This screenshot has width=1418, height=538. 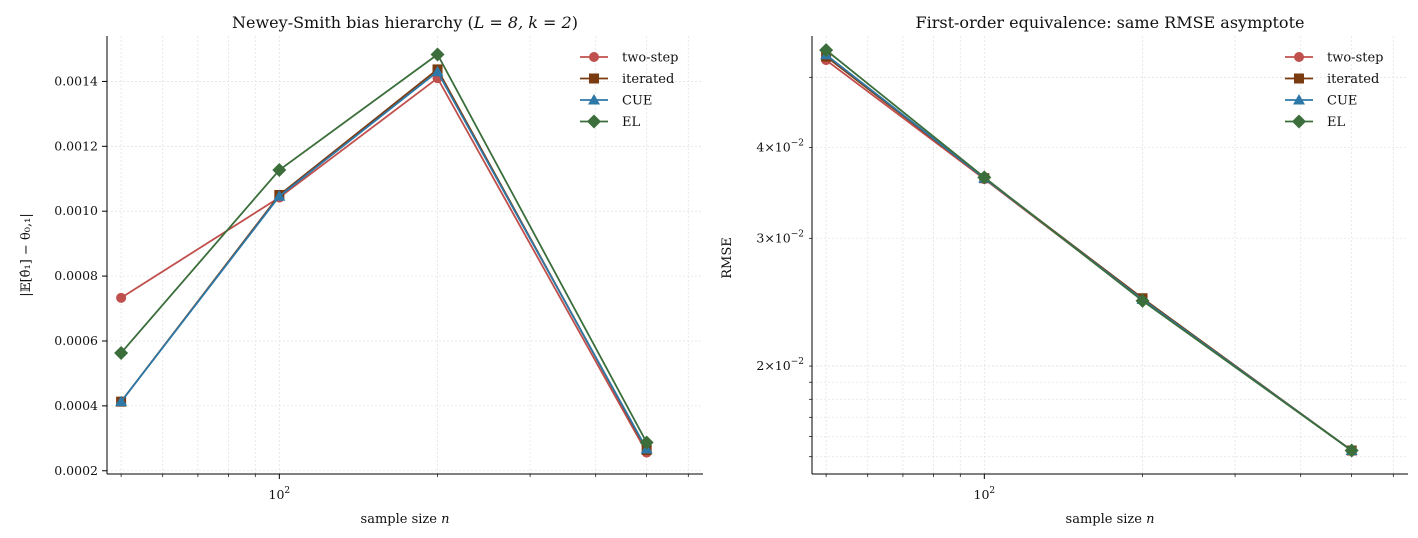 I want to click on bias-chart-legend-item-CUE: CUE, so click(x=616, y=101).